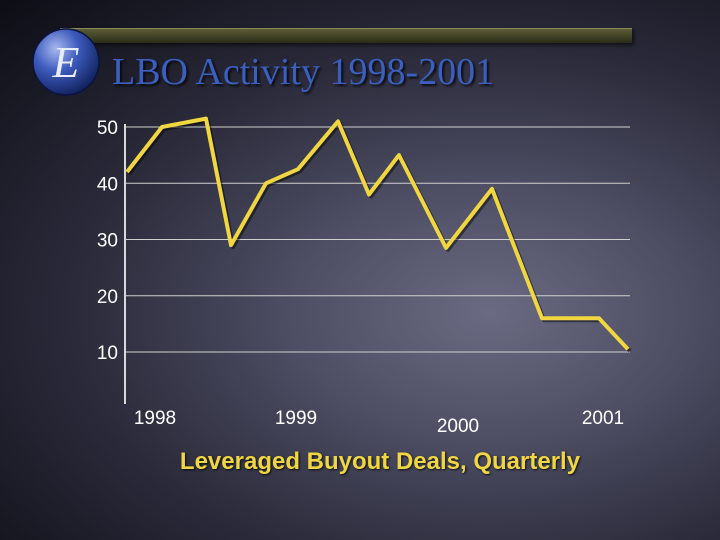  I want to click on x-tick-labels: 1998 1999 2000 2001, so click(379, 422).